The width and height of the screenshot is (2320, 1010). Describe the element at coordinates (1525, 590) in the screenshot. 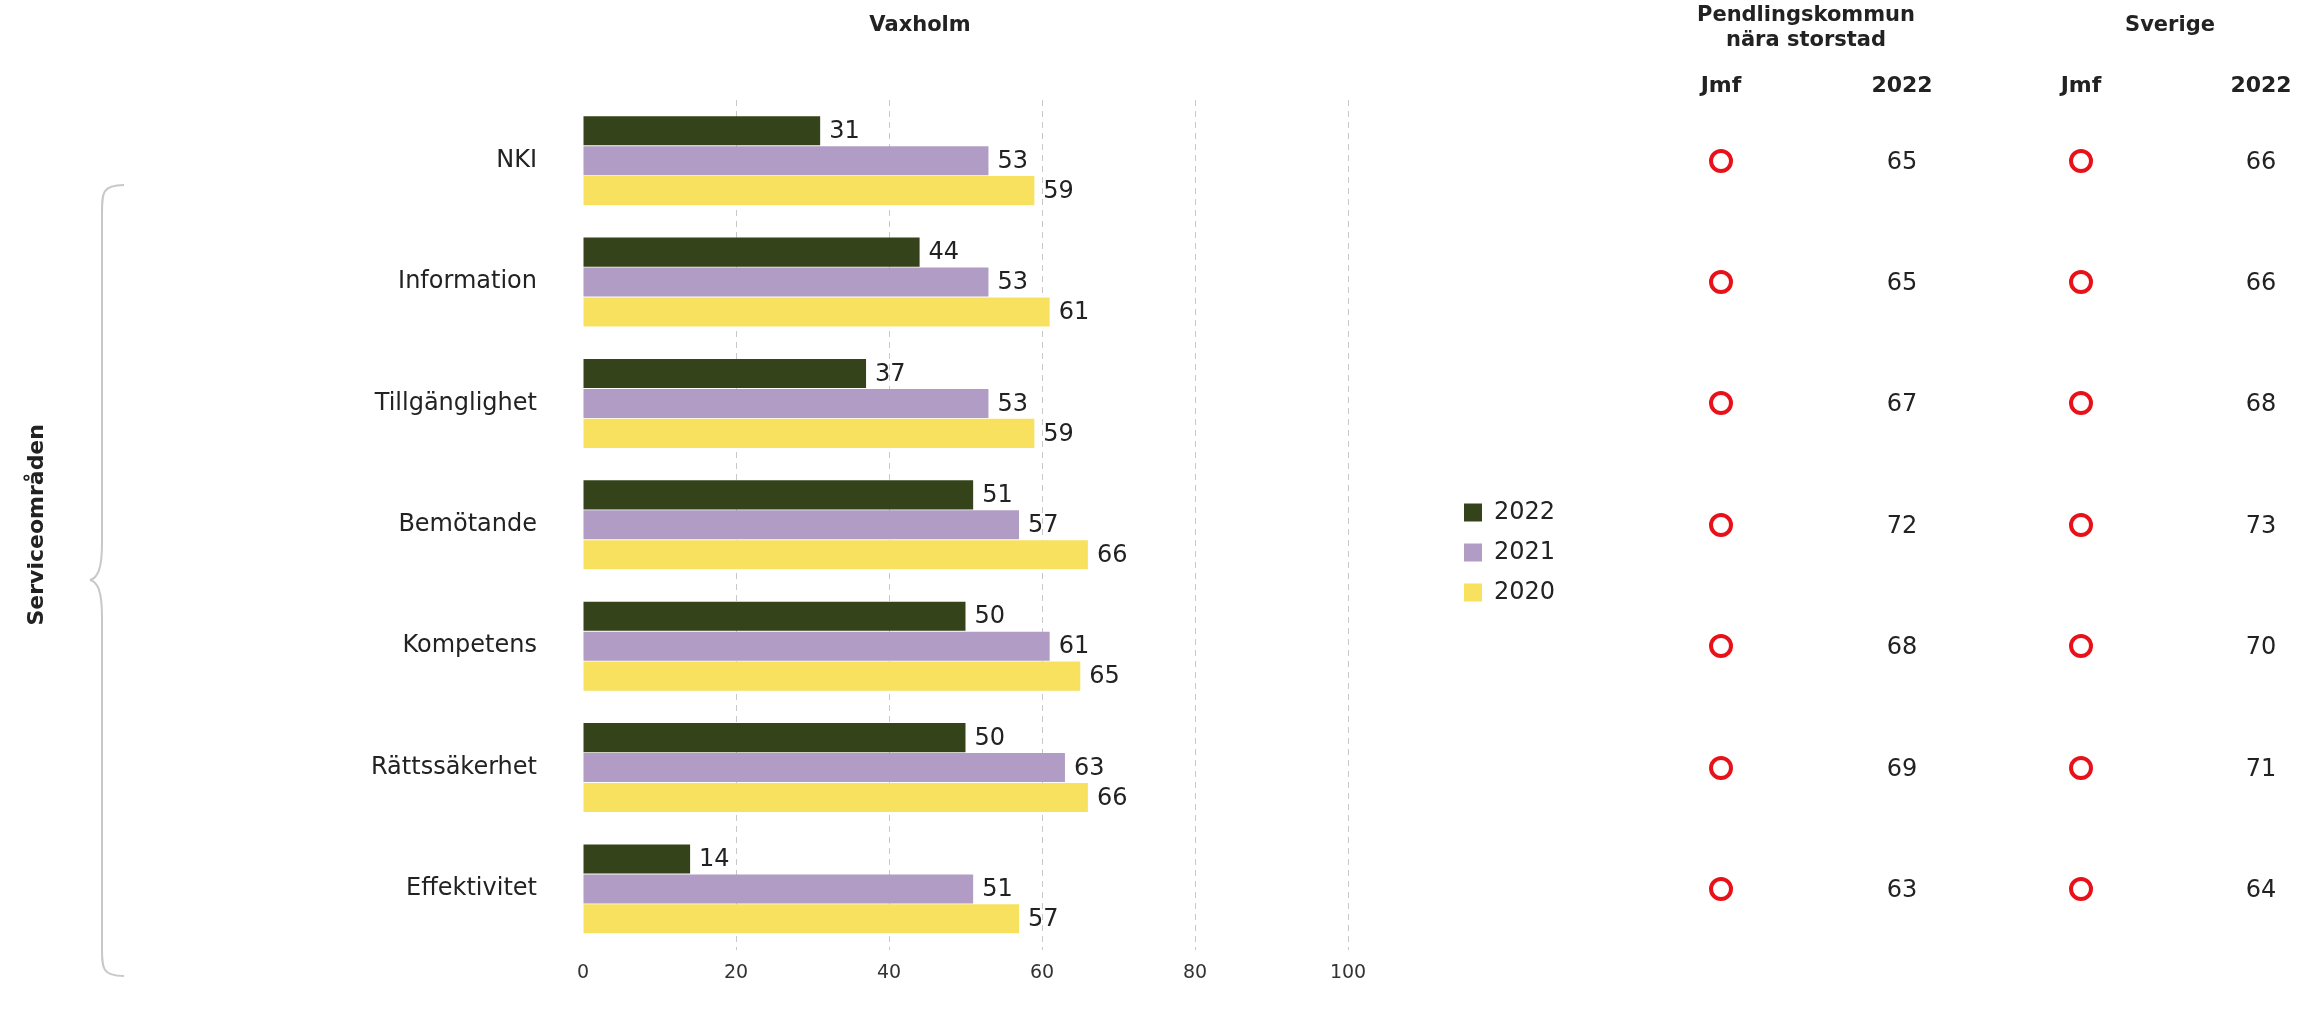

I see `legend-label: 2020` at that location.